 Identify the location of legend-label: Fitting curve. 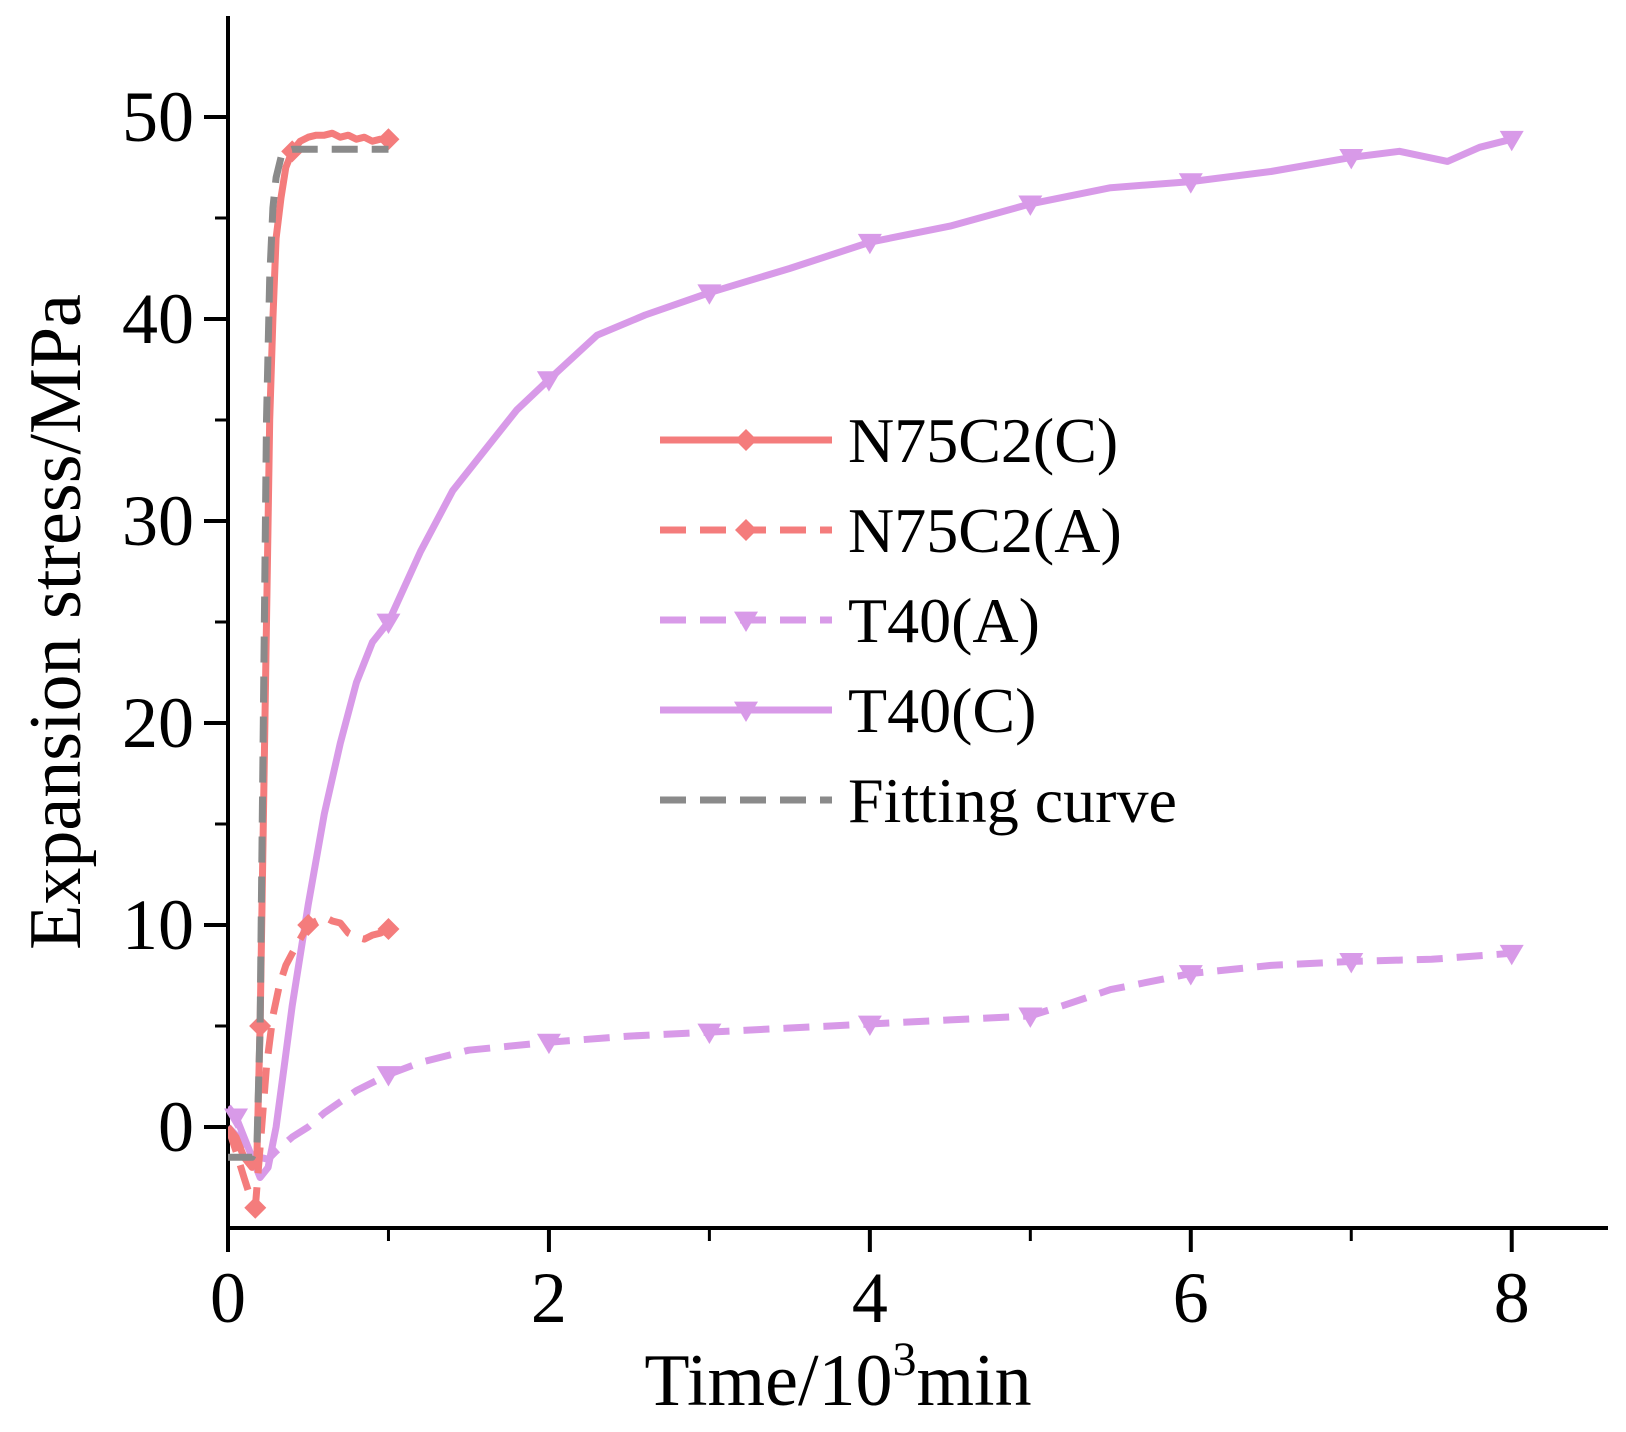
(1012, 800).